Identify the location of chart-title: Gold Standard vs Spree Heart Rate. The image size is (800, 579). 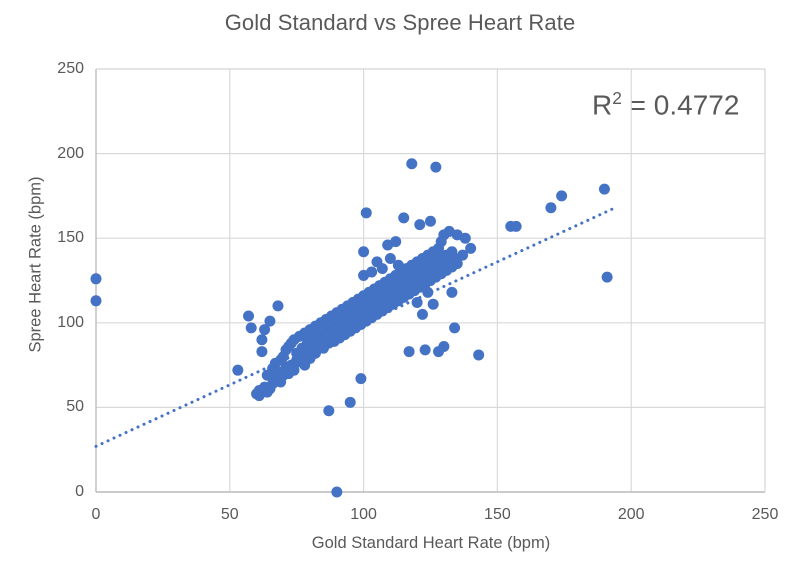
(400, 22).